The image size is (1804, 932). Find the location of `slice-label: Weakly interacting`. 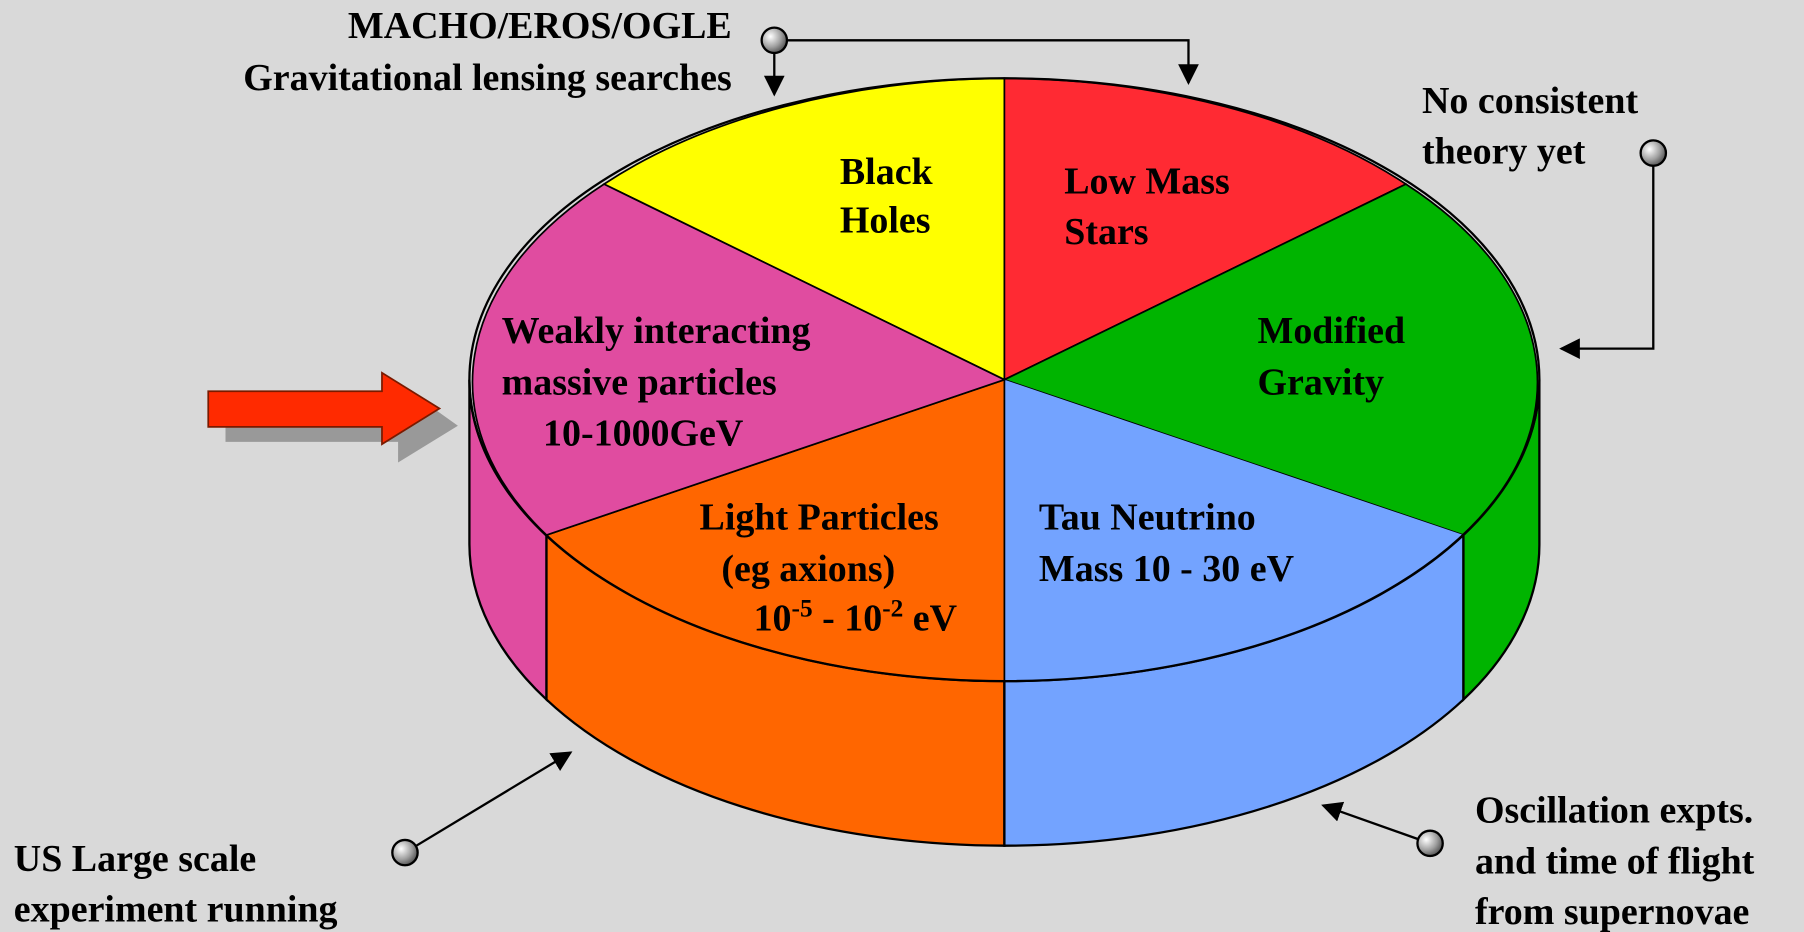

slice-label: Weakly interacting is located at coordinates (656, 331).